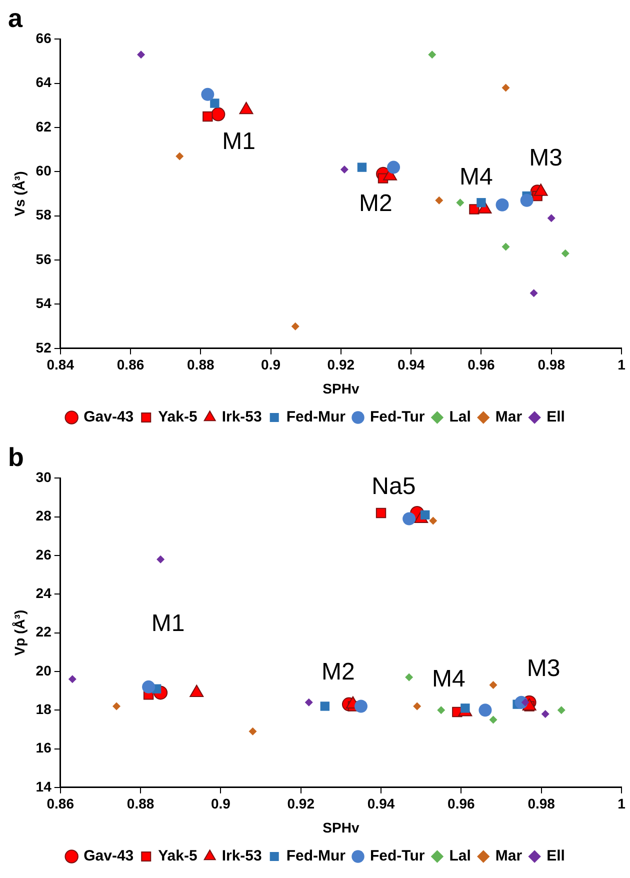  What do you see at coordinates (44, 593) in the screenshot?
I see `y-tick-label: 24` at bounding box center [44, 593].